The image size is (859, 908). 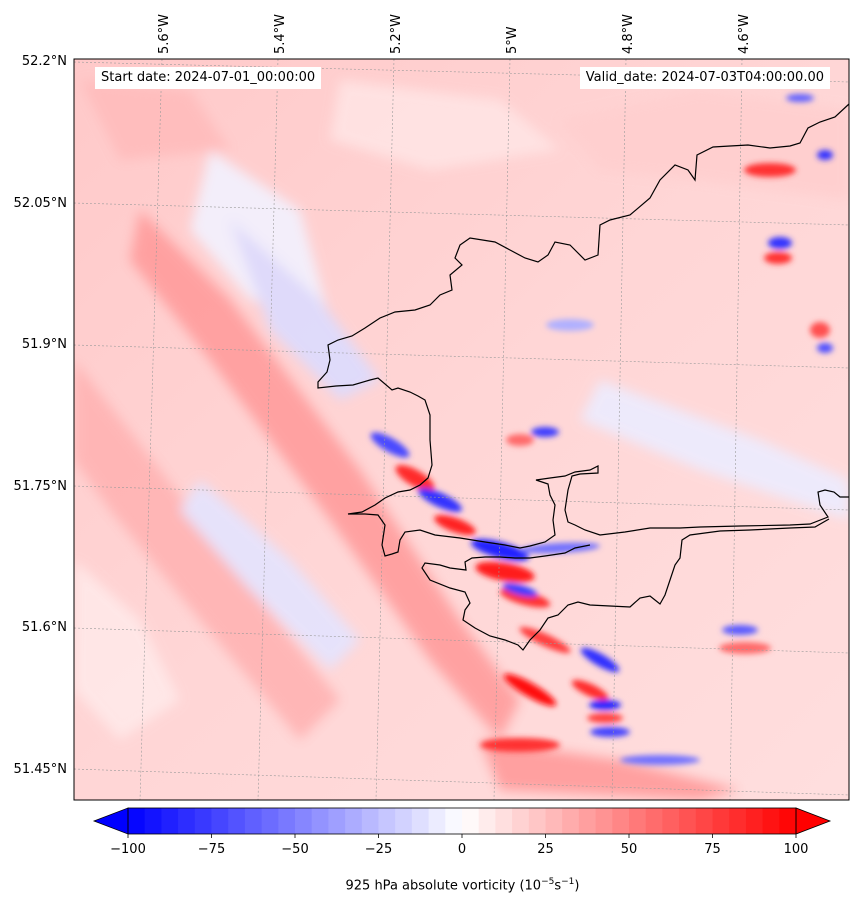 I want to click on colorbar-title-unit: s, so click(x=558, y=886).